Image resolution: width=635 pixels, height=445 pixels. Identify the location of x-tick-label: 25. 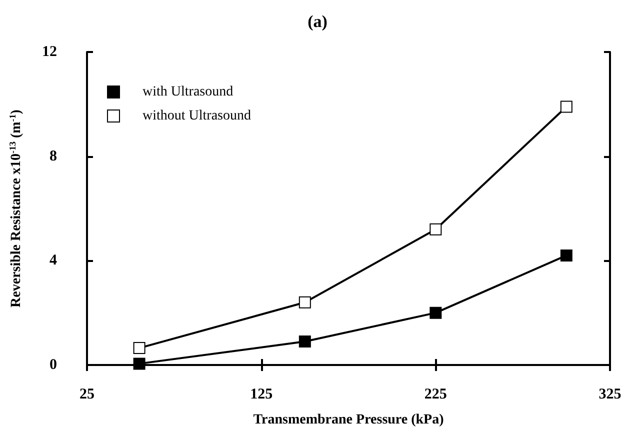
(87, 394).